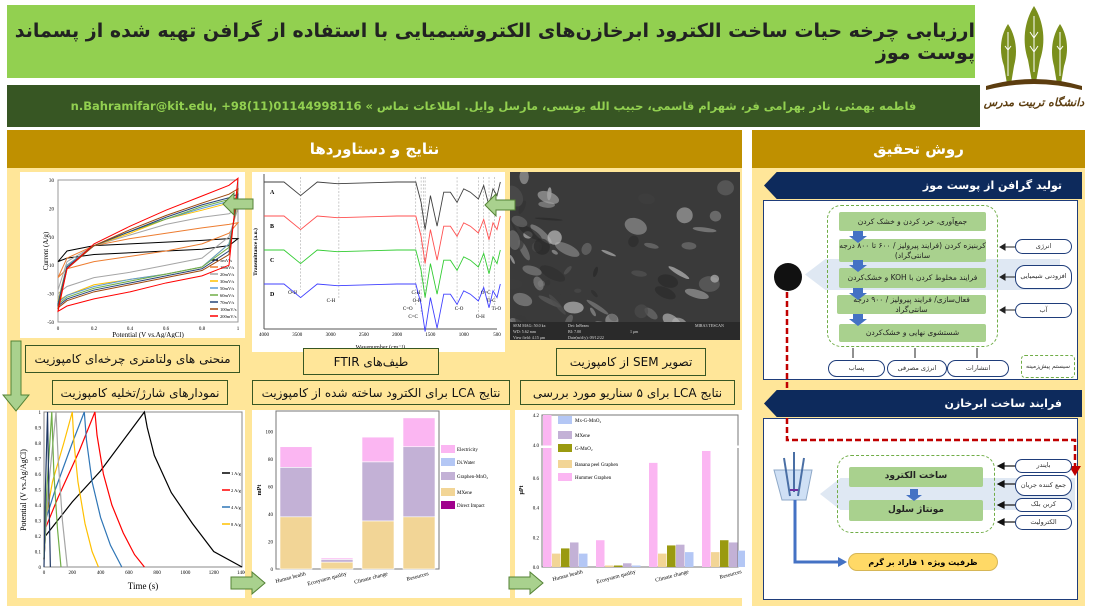 Image resolution: width=1093 pixels, height=608 pixels. I want to click on y-axis-label: mPt, so click(260, 490).